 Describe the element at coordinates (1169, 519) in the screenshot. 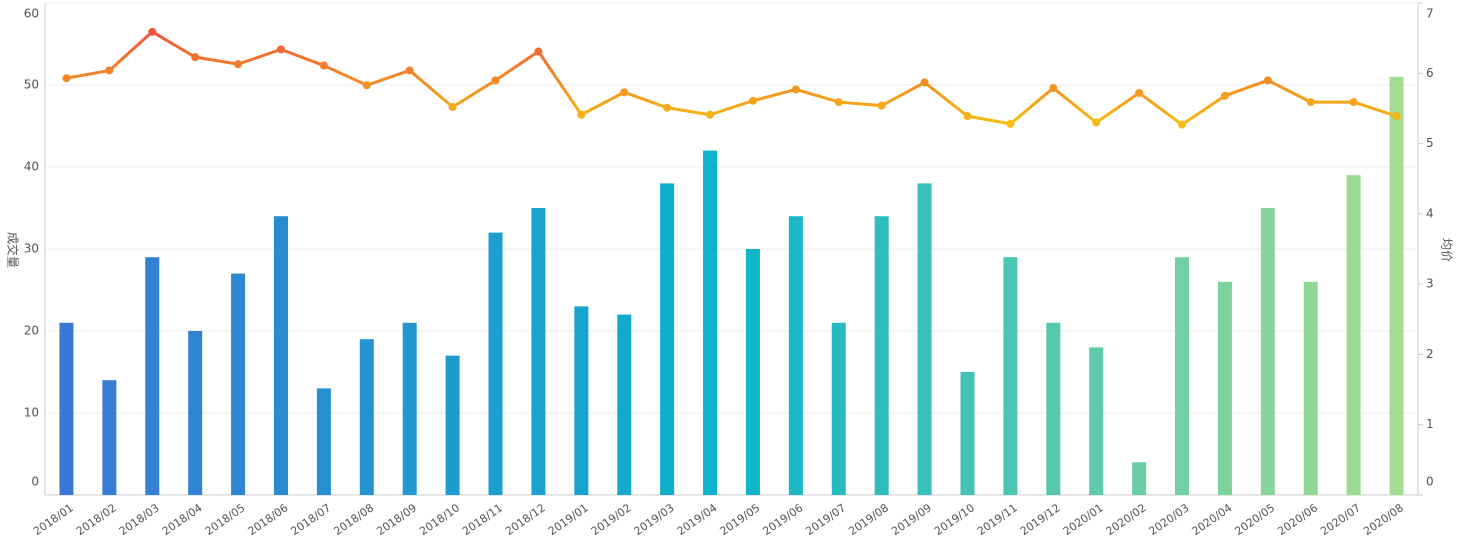

I see `x-tick-label: 2020/03` at that location.